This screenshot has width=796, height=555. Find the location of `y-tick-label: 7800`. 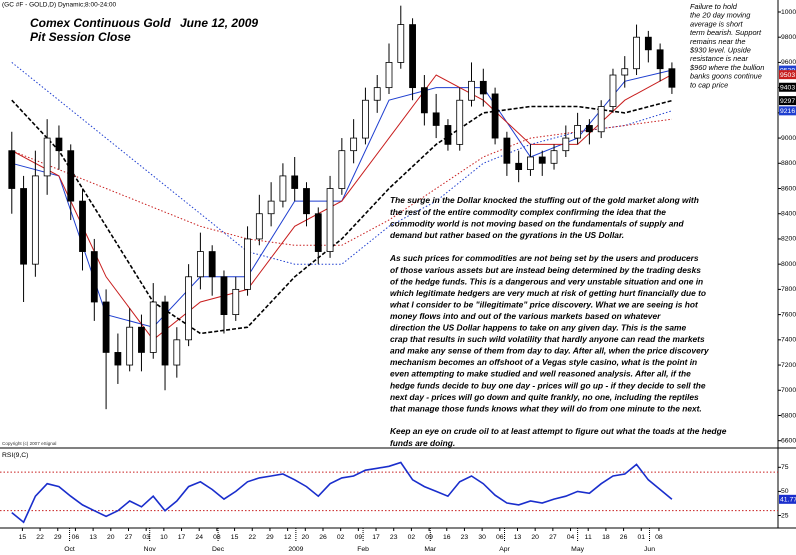

y-tick-label: 7800 is located at coordinates (788, 289).